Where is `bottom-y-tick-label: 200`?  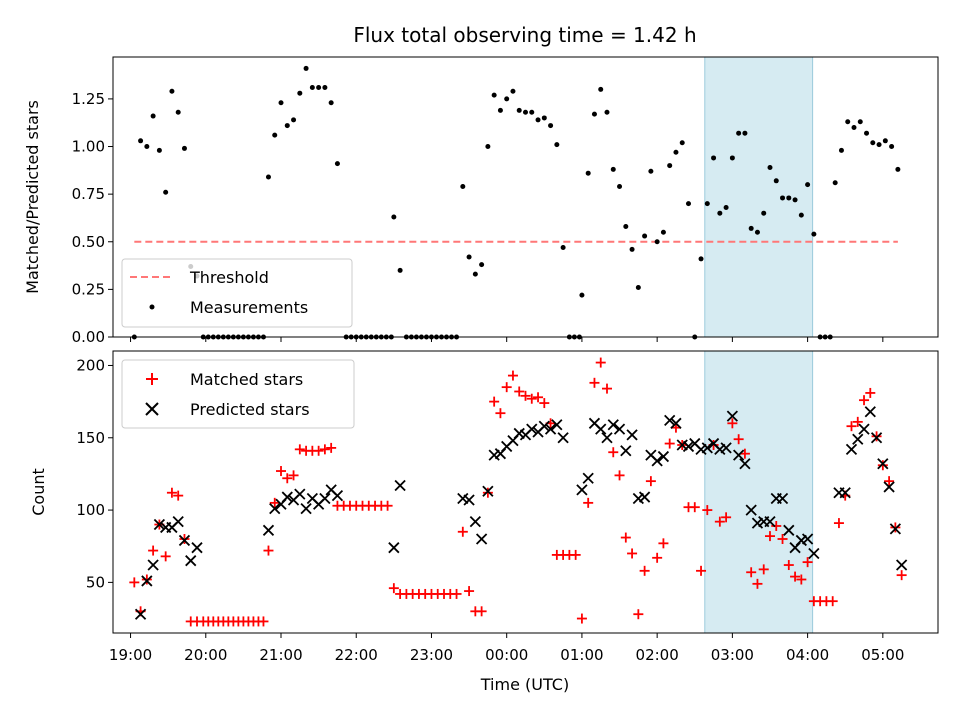 bottom-y-tick-label: 200 is located at coordinates (90, 365).